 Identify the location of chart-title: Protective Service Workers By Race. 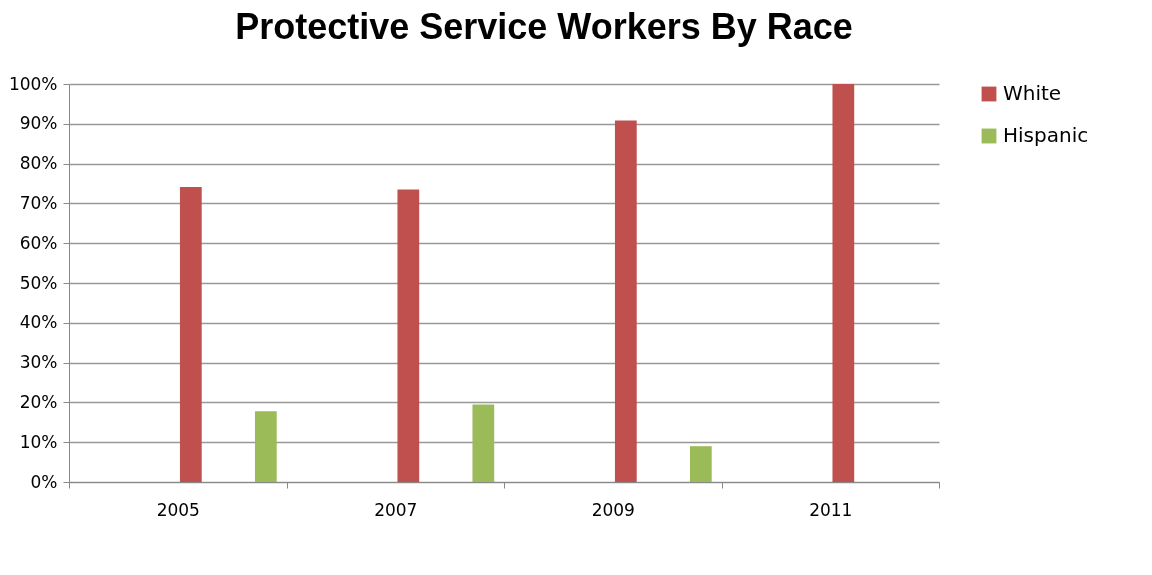
(544, 26).